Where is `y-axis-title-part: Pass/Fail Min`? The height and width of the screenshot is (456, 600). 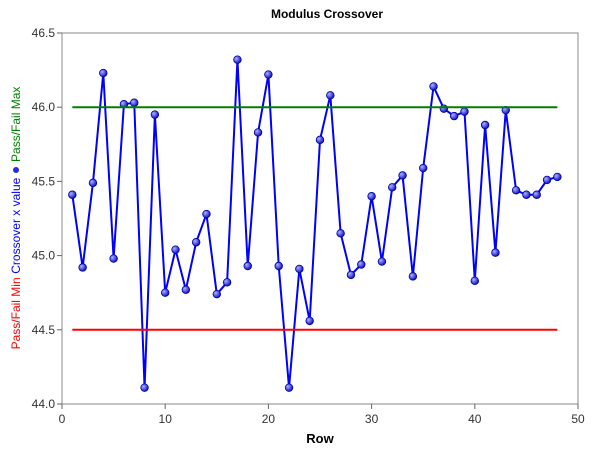 y-axis-title-part: Pass/Fail Min is located at coordinates (16, 313).